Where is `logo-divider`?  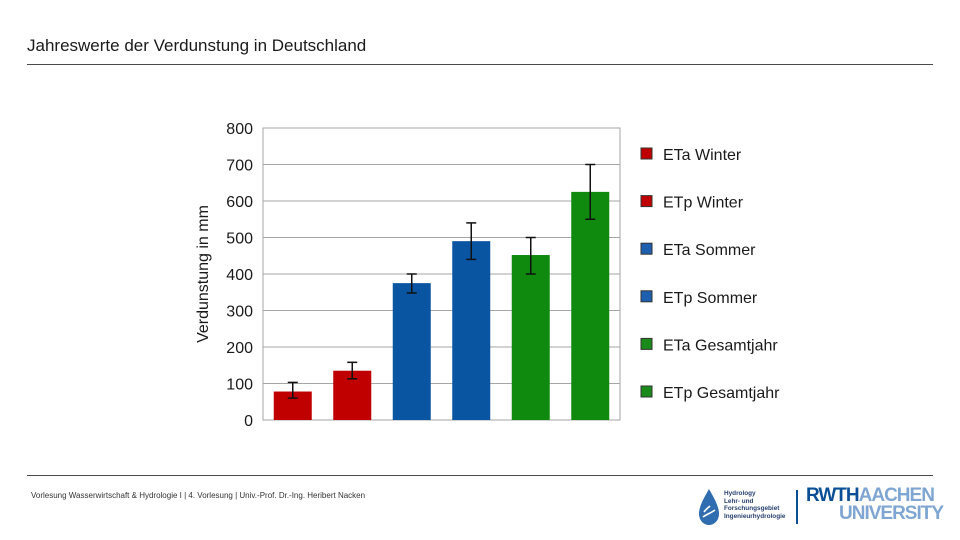 logo-divider is located at coordinates (797, 507).